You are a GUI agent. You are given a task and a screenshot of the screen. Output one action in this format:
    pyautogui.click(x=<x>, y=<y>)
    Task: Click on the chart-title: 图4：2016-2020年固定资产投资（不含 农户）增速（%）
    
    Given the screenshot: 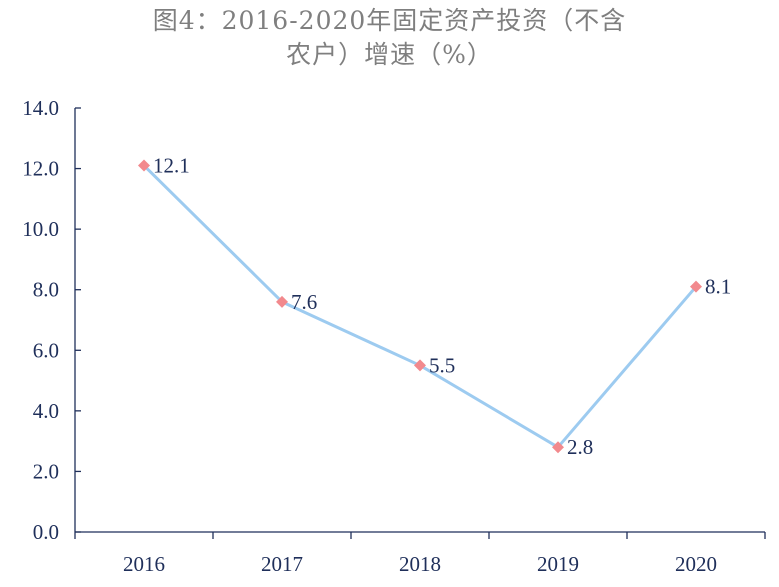 What is the action you would take?
    pyautogui.click(x=389, y=38)
    